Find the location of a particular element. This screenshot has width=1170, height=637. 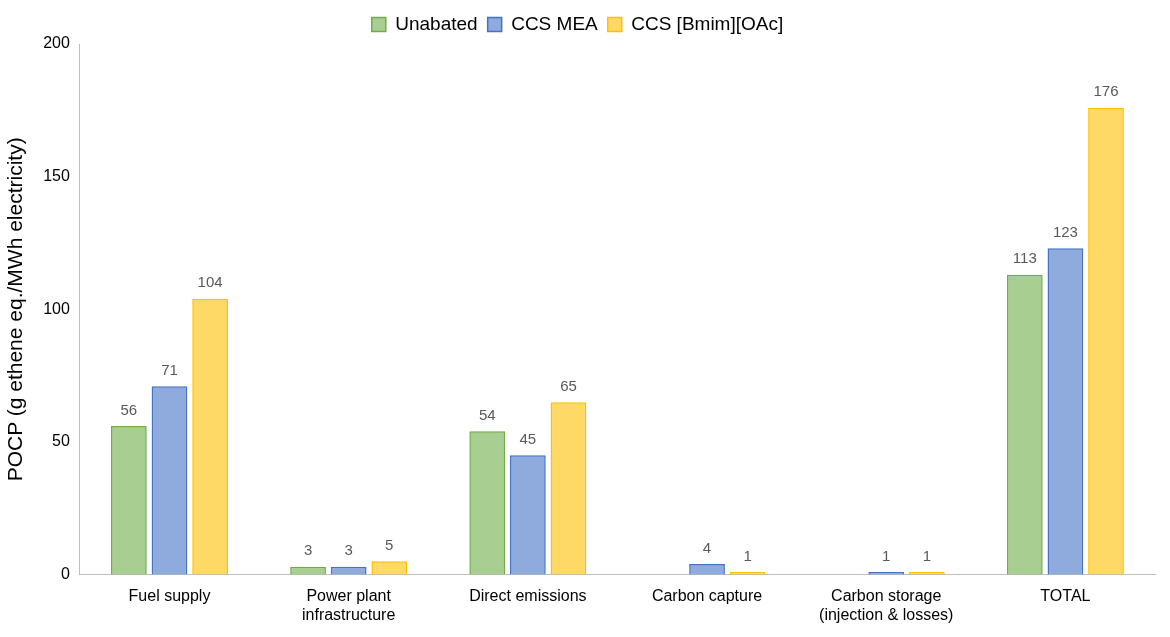

y-tick-label: 0 is located at coordinates (65, 574).